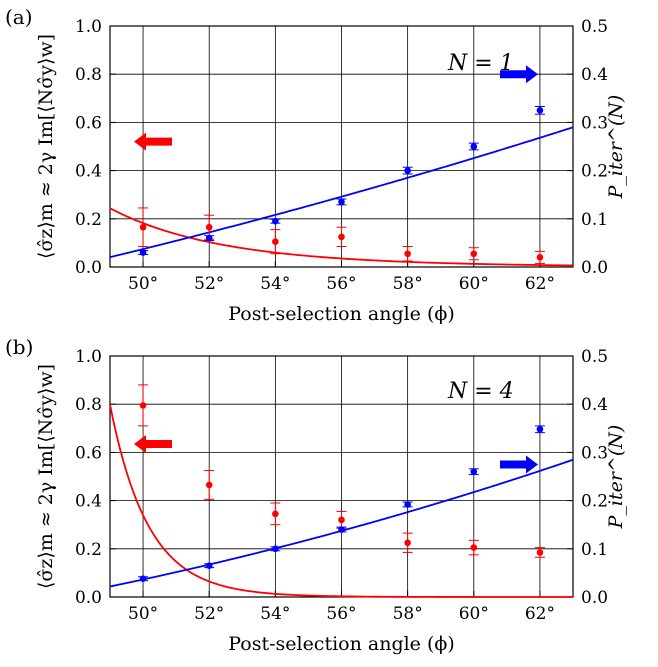  Describe the element at coordinates (19, 347) in the screenshot. I see `panel-label: (b)` at that location.